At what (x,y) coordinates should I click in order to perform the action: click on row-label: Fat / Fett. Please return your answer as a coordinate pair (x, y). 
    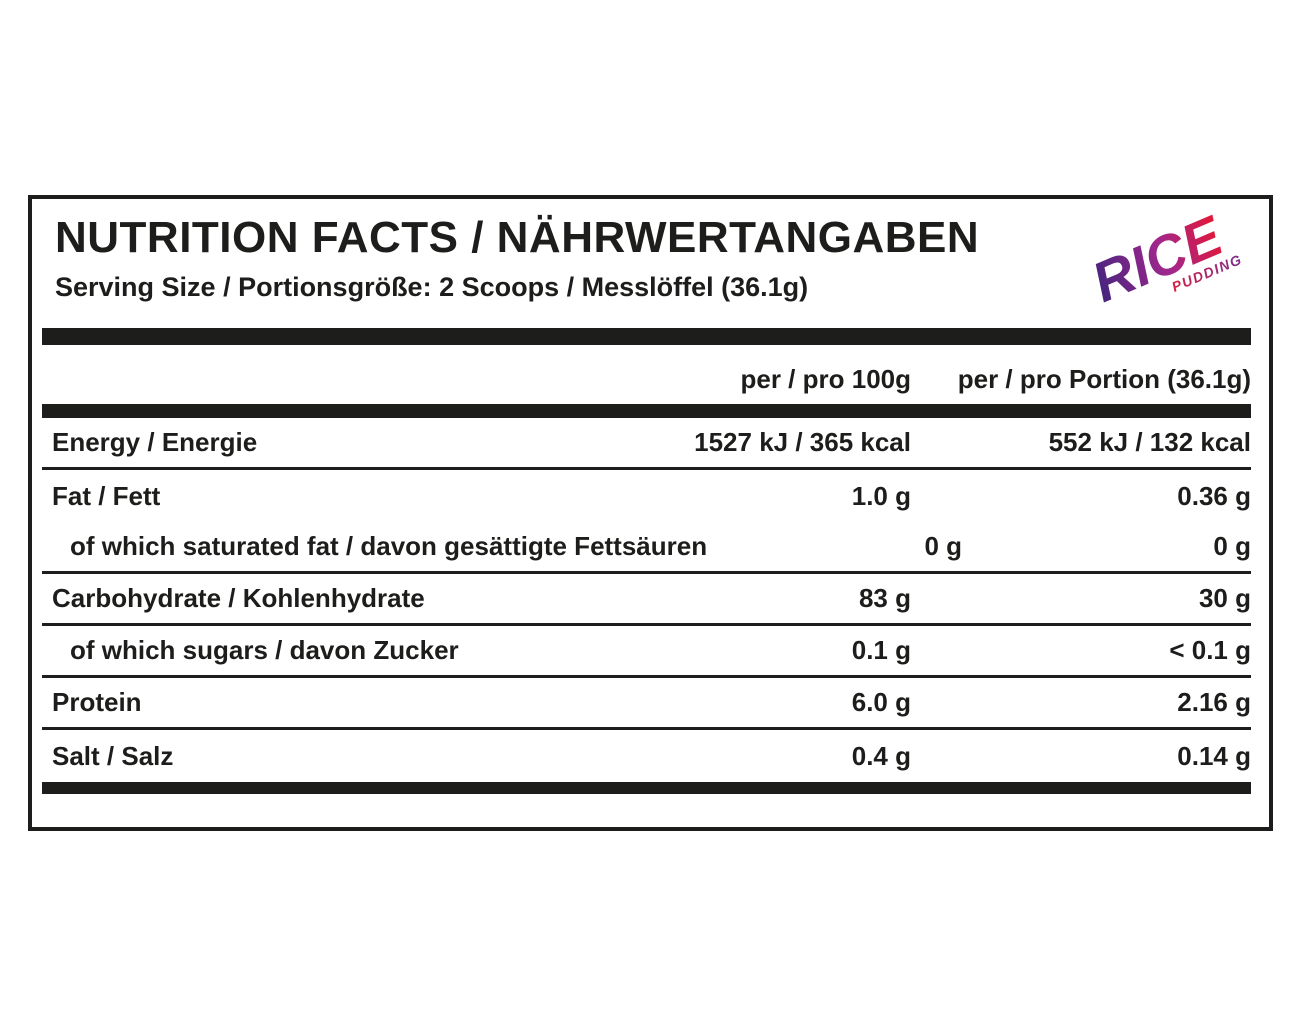
    Looking at the image, I should click on (106, 495).